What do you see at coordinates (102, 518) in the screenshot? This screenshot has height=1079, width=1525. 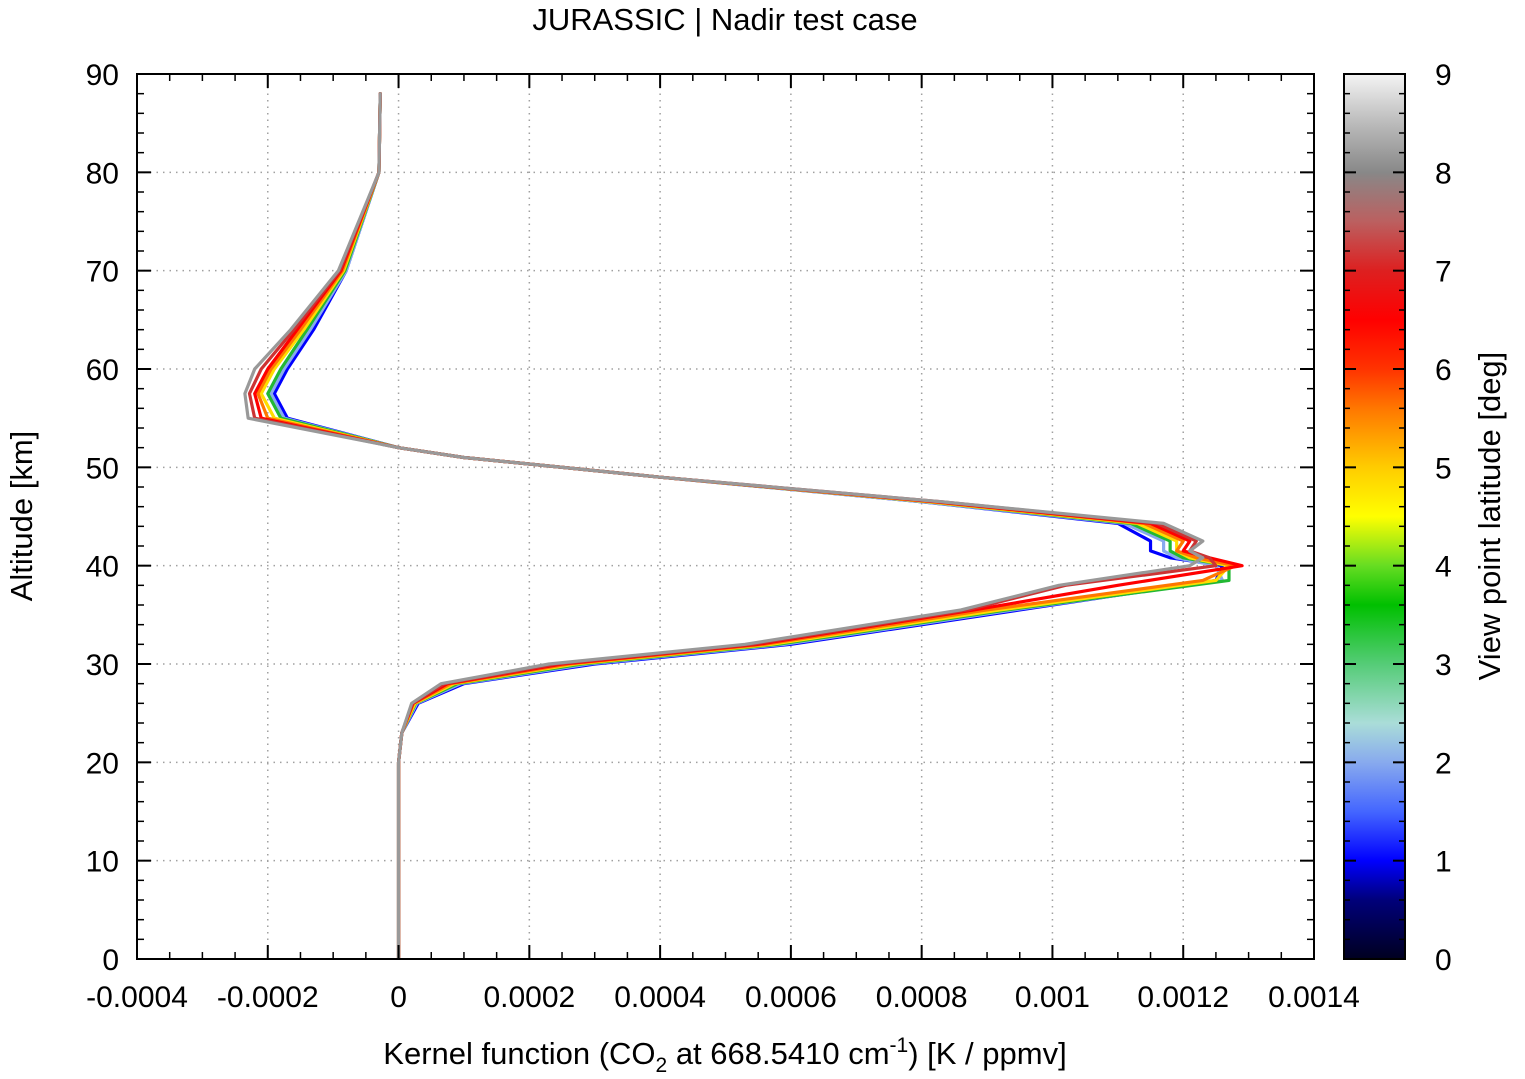 I see `y-tick-labels: 0 10 20 30 40 50 60 70 80 90` at bounding box center [102, 518].